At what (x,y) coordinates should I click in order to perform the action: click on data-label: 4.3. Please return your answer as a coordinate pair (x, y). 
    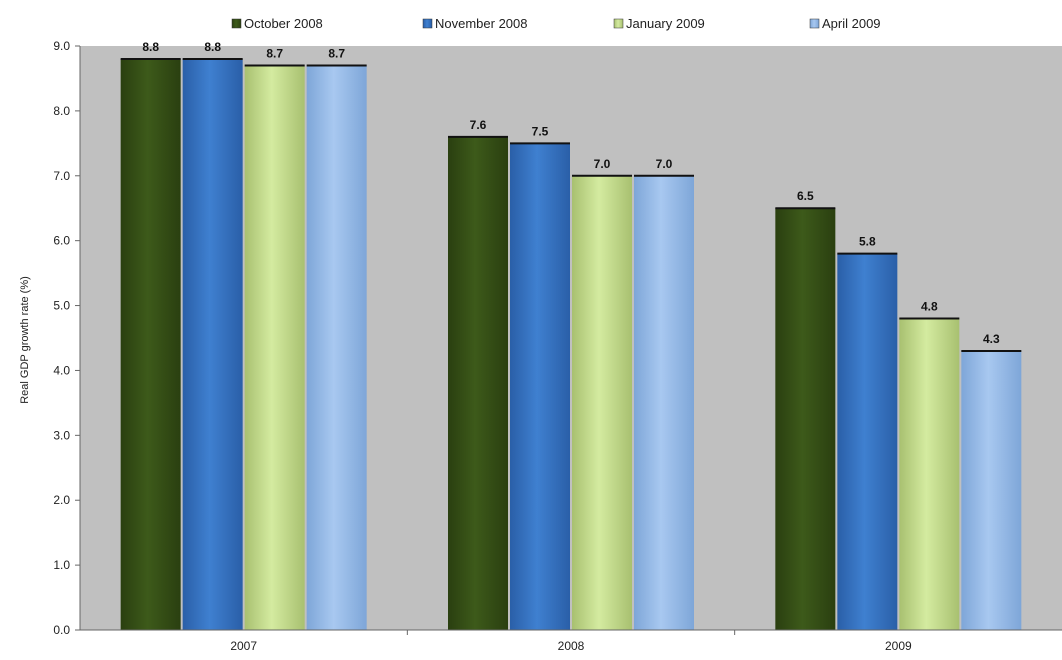
    Looking at the image, I should click on (991, 339).